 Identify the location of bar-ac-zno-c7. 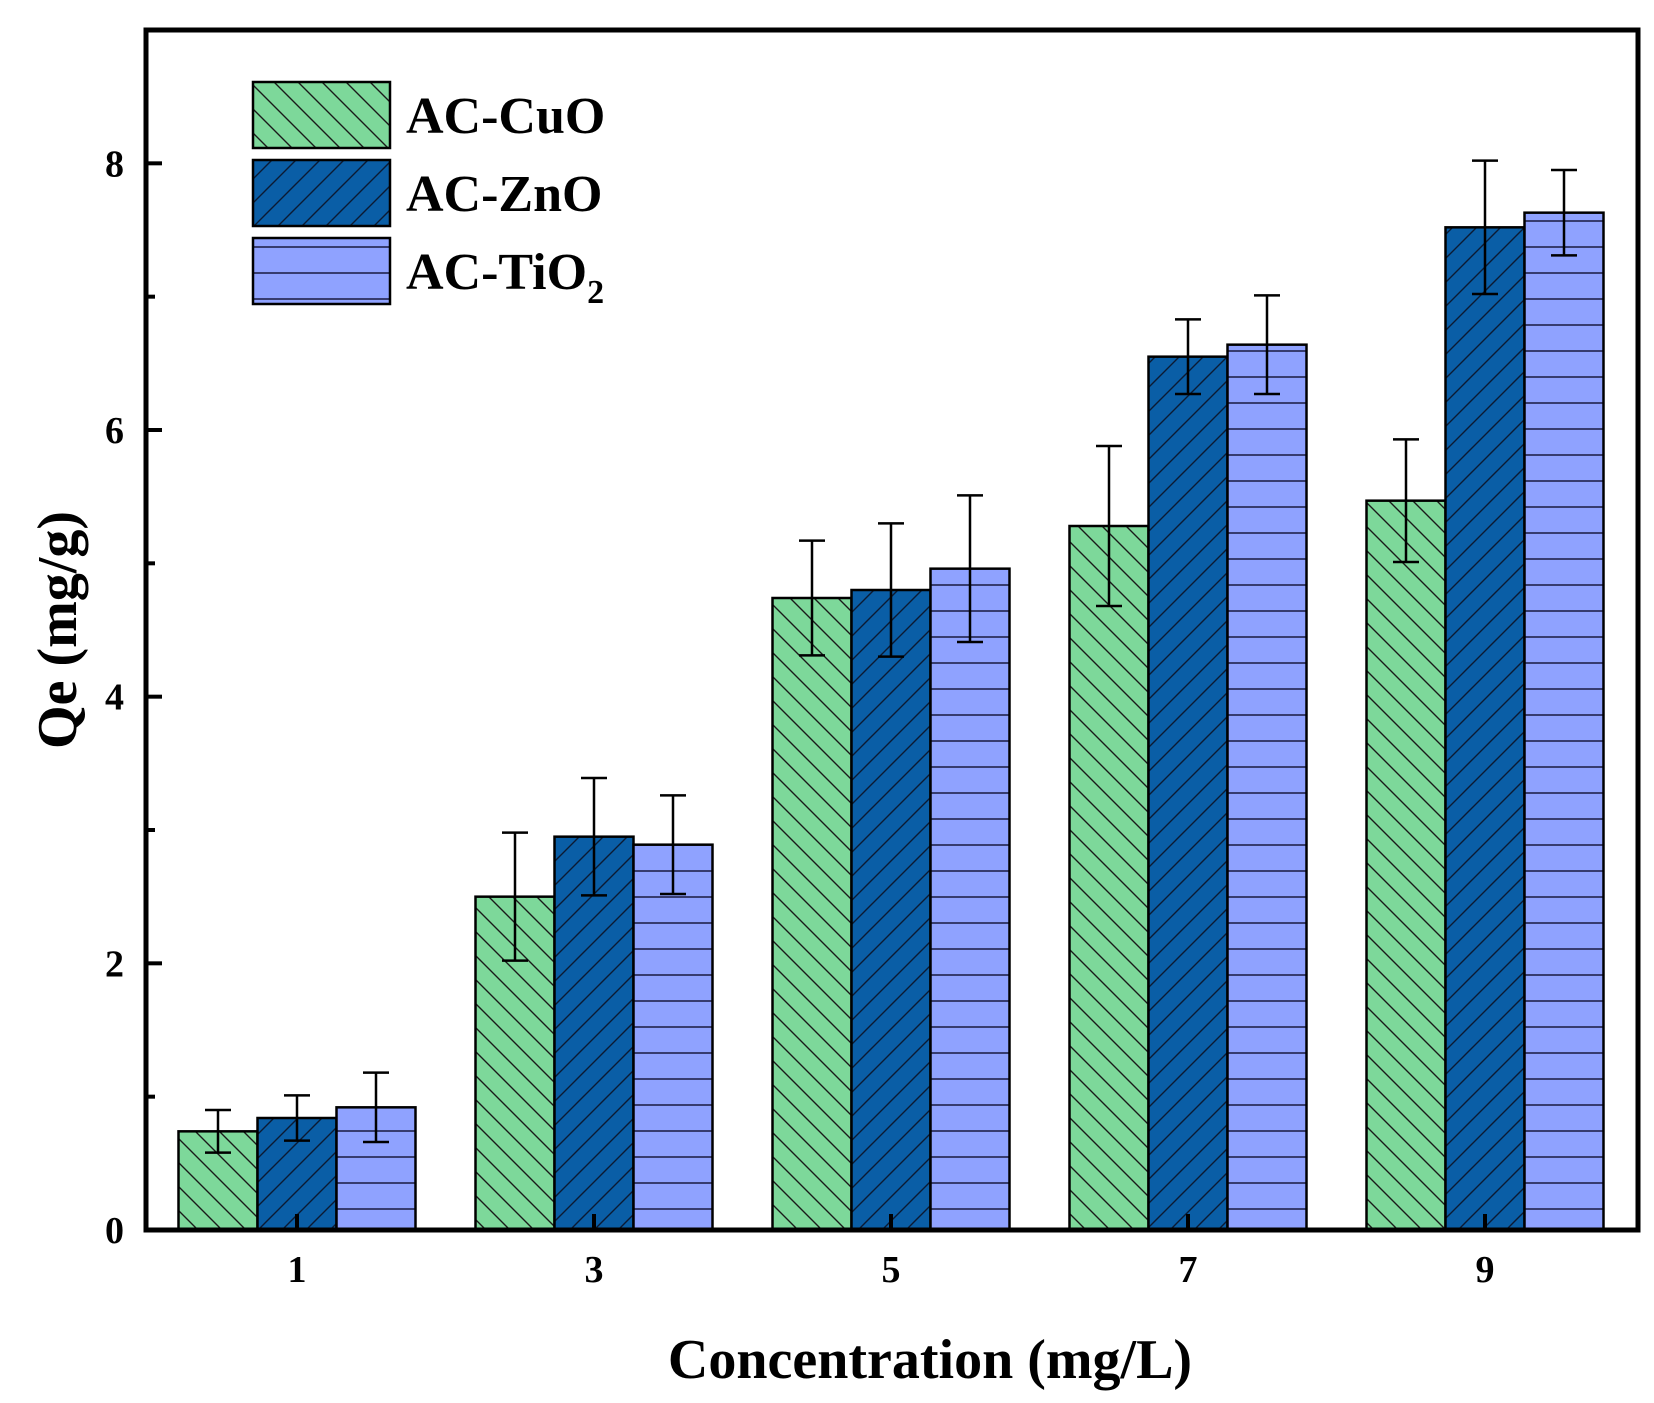
(1188, 793).